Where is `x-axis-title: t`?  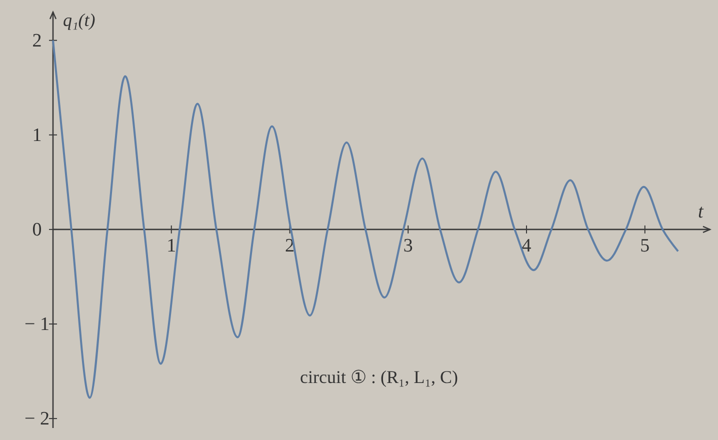
x-axis-title: t is located at coordinates (701, 211).